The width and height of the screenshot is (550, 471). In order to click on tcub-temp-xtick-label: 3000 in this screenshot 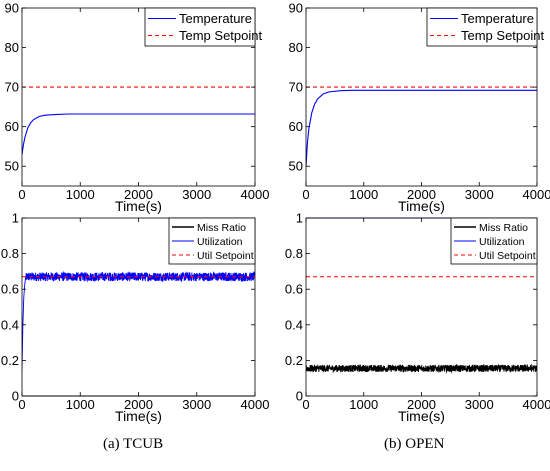, I will do `click(196, 194)`.